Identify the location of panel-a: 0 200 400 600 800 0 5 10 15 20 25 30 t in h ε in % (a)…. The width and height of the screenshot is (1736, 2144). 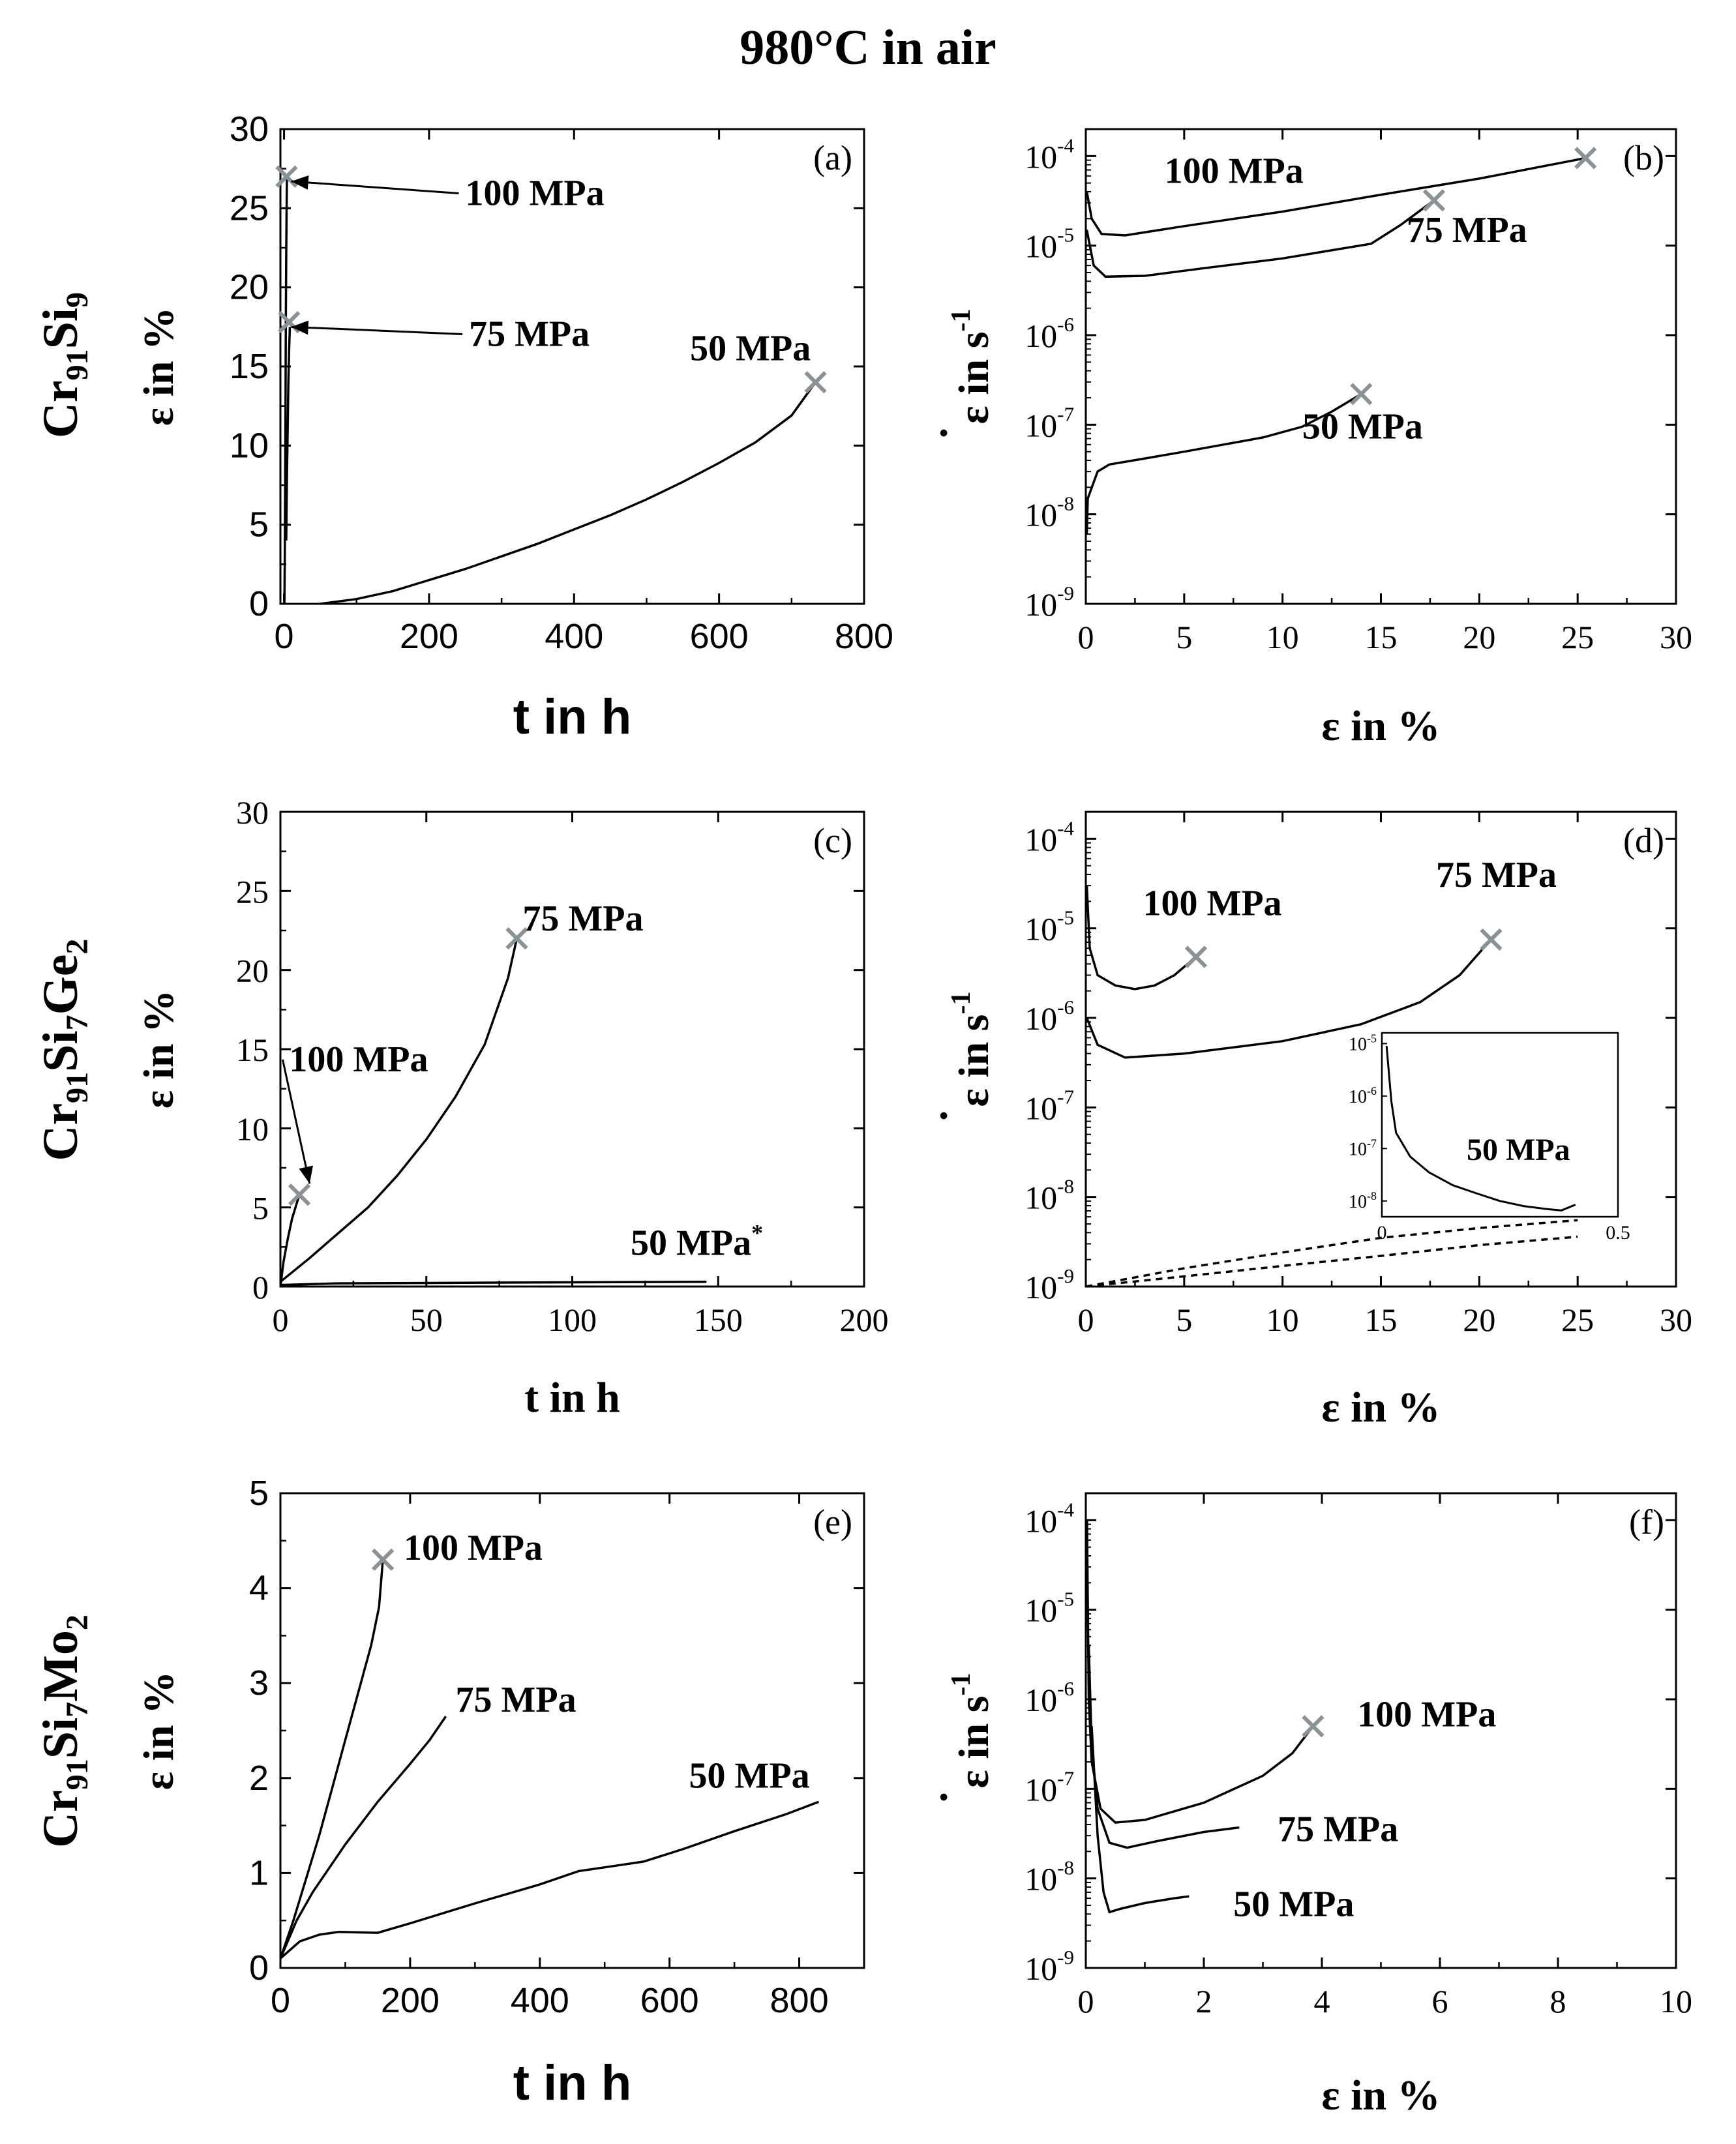
(514, 427).